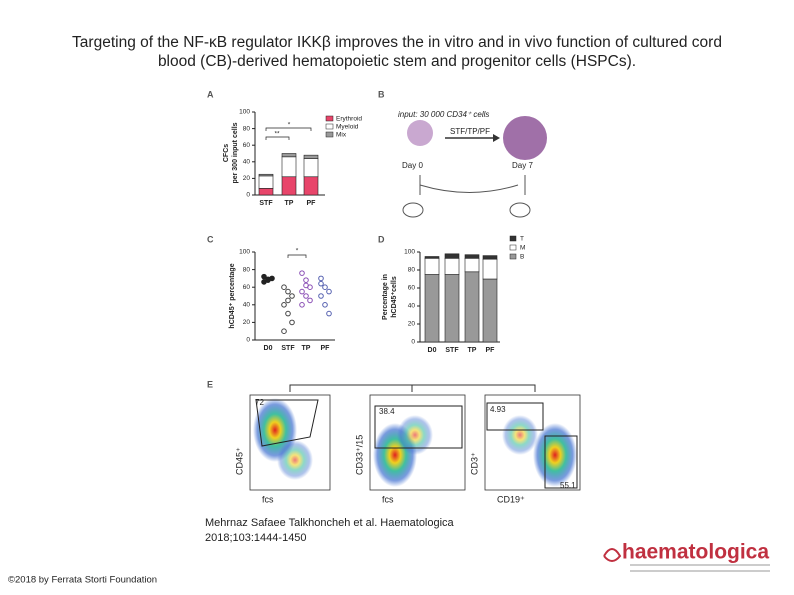 The image size is (794, 595). What do you see at coordinates (568, 485) in the screenshot?
I see `gate-value: 55.1` at bounding box center [568, 485].